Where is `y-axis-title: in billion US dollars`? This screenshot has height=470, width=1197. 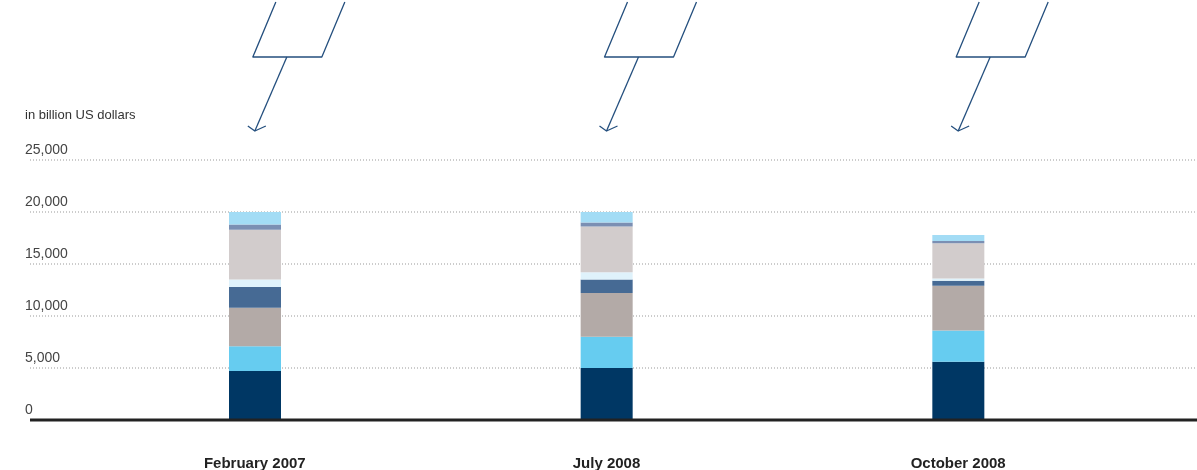
y-axis-title: in billion US dollars is located at coordinates (81, 114).